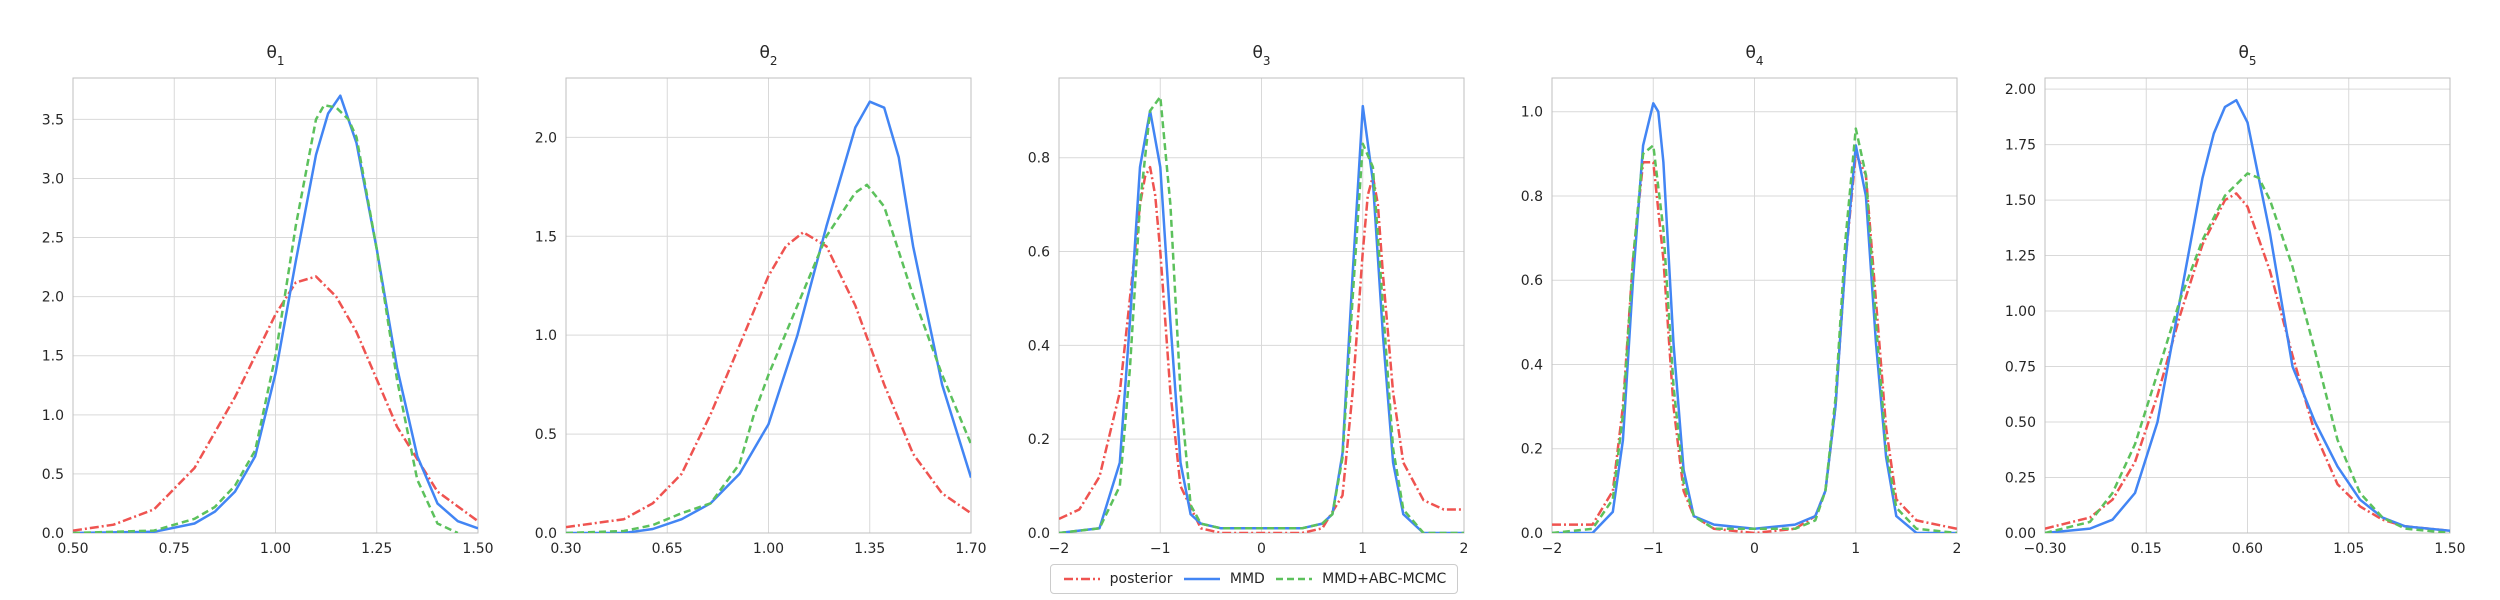 The width and height of the screenshot is (2500, 600). I want to click on panel-title-subscript: 5, so click(2253, 61).